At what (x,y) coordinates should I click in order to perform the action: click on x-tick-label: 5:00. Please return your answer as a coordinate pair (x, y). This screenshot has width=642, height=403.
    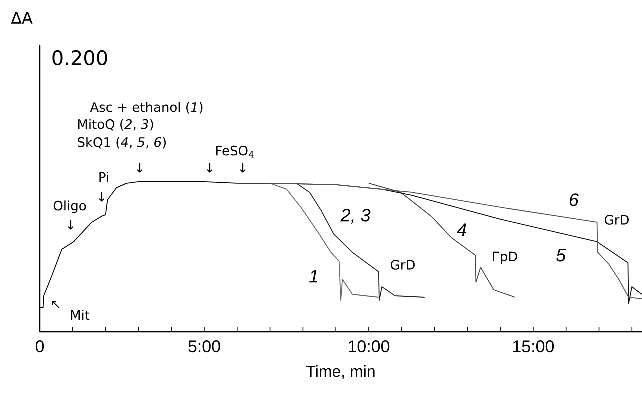
    Looking at the image, I should click on (204, 346).